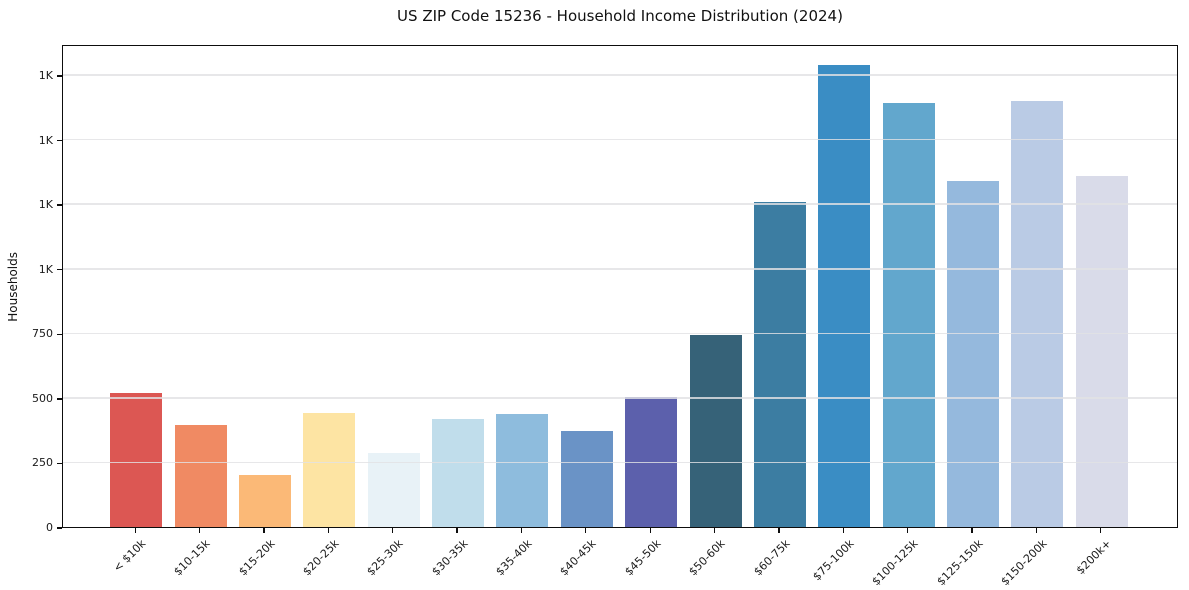 This screenshot has height=590, width=1189. I want to click on x-tick-label: $15-20k, so click(256, 558).